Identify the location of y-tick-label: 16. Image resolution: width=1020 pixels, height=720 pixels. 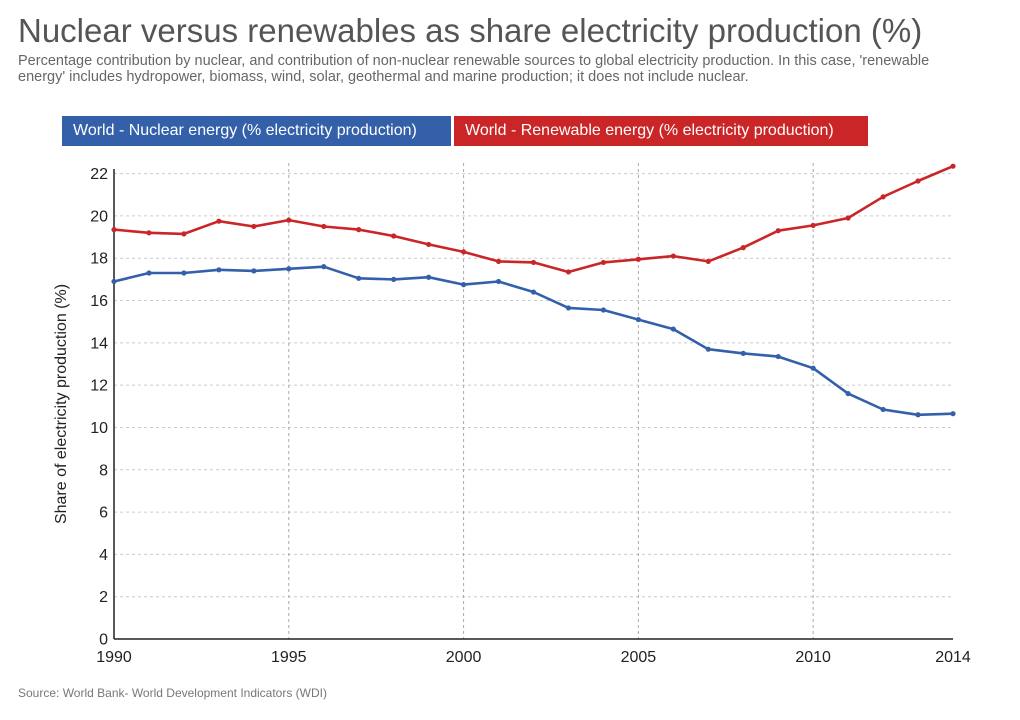
(99, 301).